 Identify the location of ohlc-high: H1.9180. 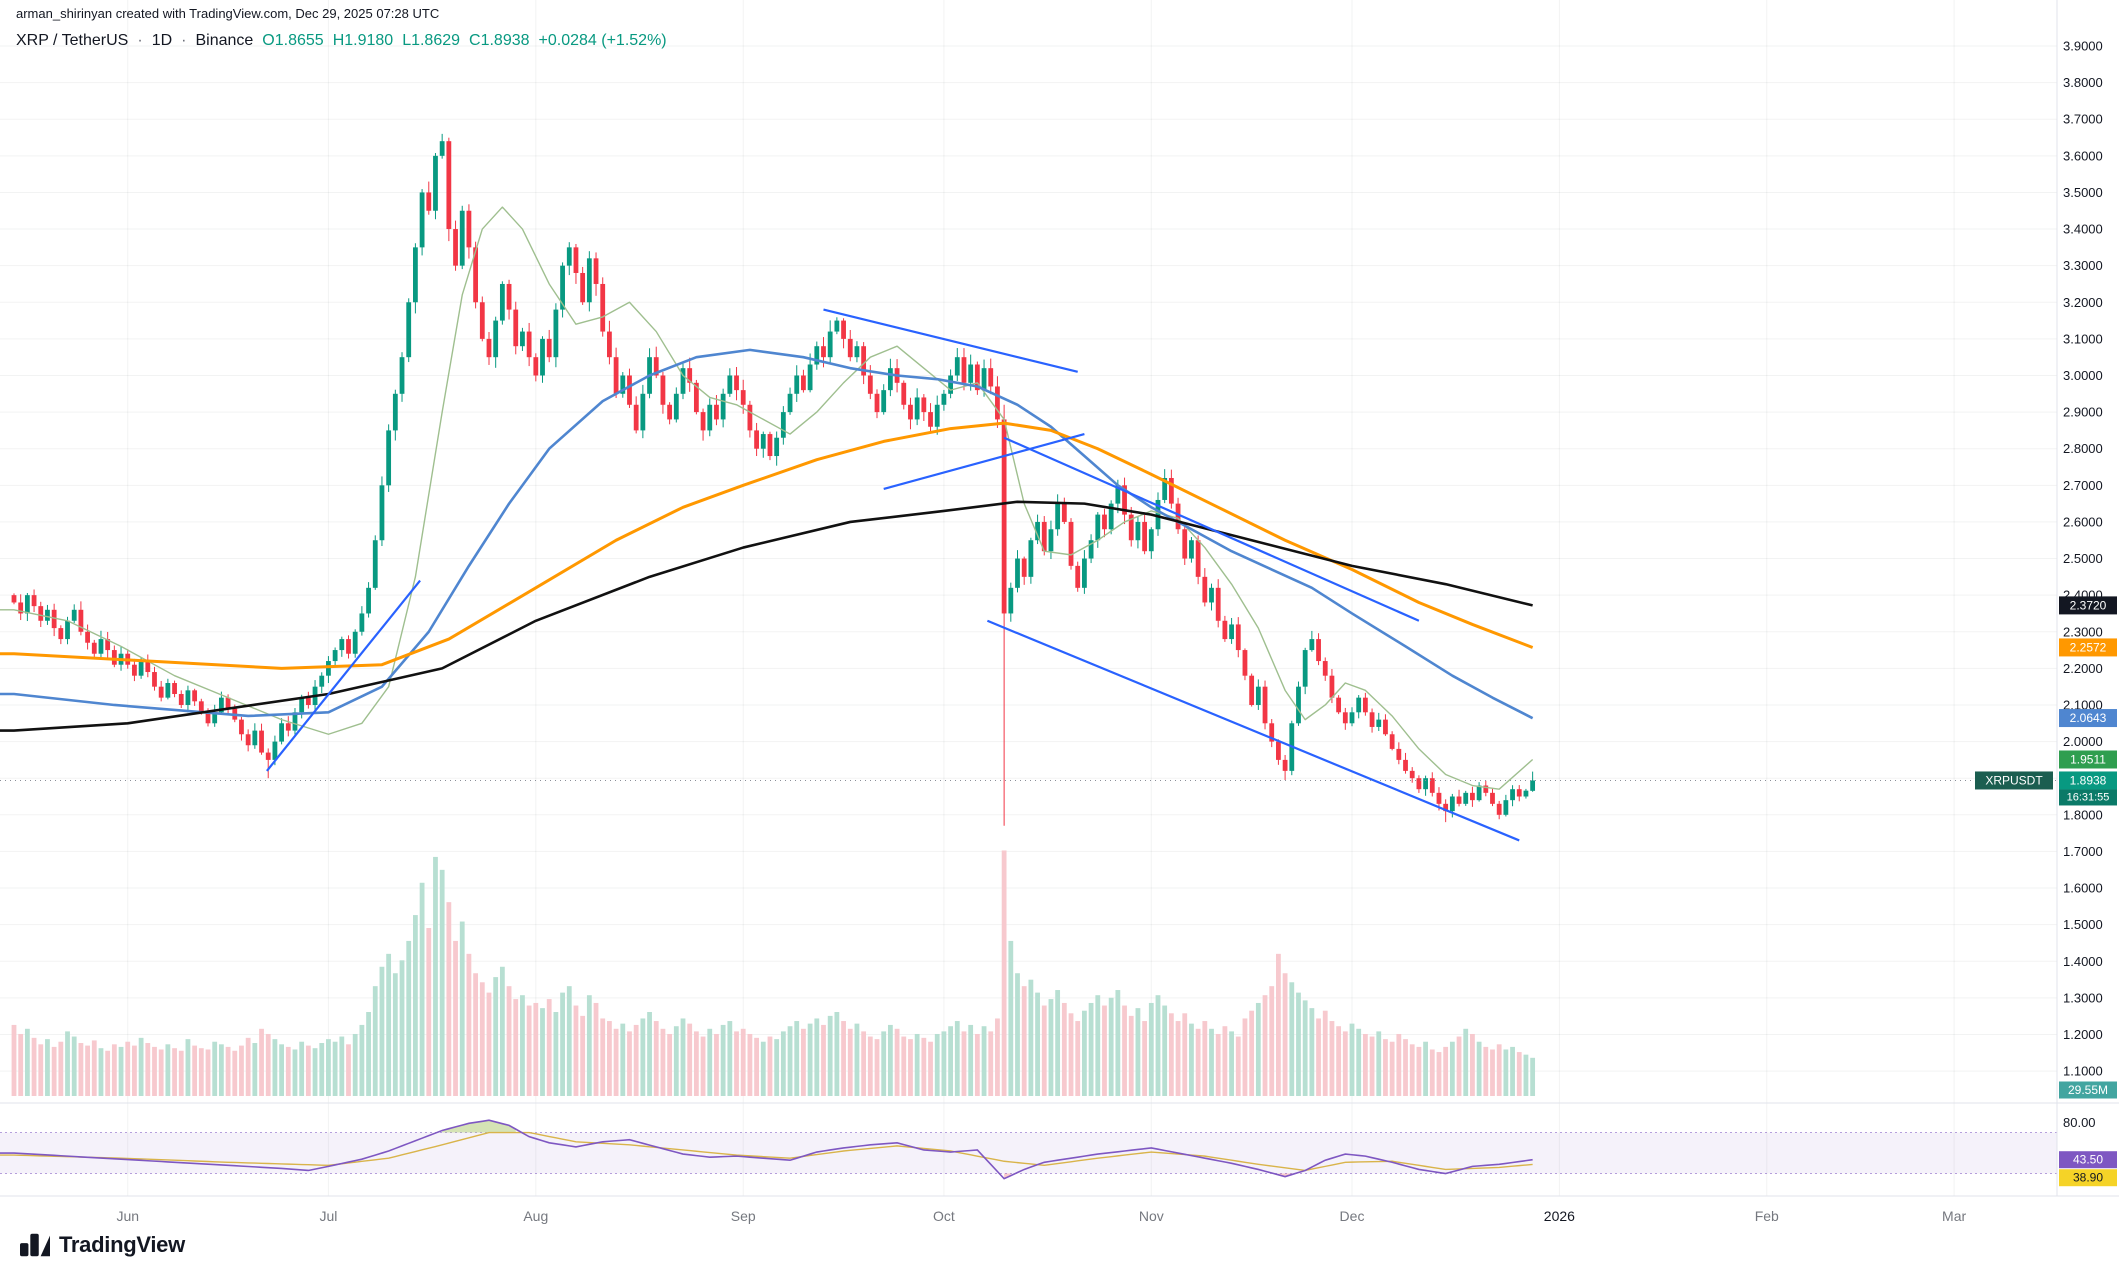
(363, 40).